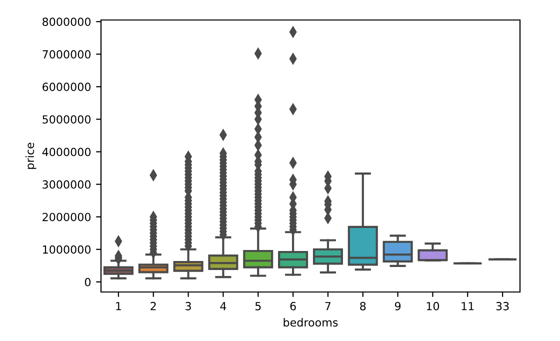  What do you see at coordinates (258, 306) in the screenshot?
I see `x-tick-label: 5` at bounding box center [258, 306].